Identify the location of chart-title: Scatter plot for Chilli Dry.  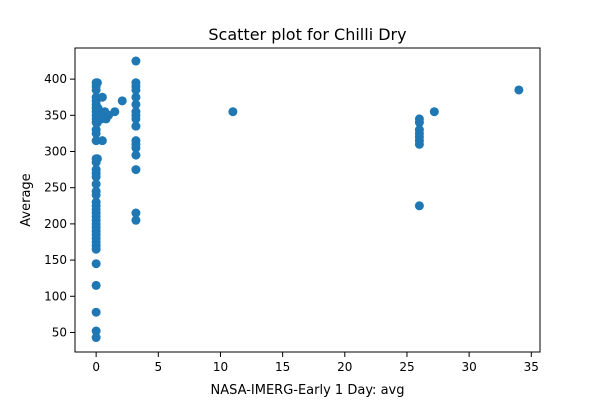
(307, 34).